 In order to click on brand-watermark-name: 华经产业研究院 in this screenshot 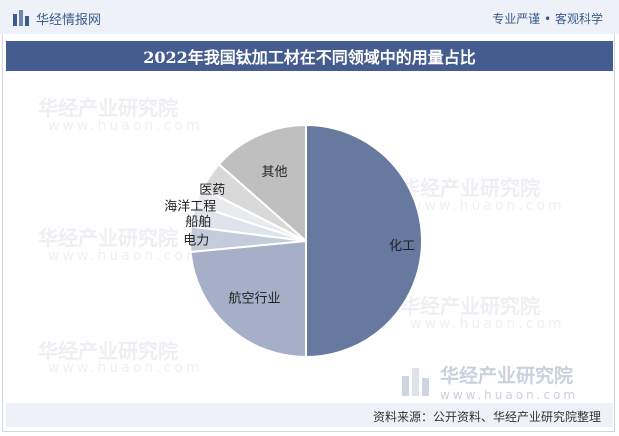, I will do `click(507, 376)`.